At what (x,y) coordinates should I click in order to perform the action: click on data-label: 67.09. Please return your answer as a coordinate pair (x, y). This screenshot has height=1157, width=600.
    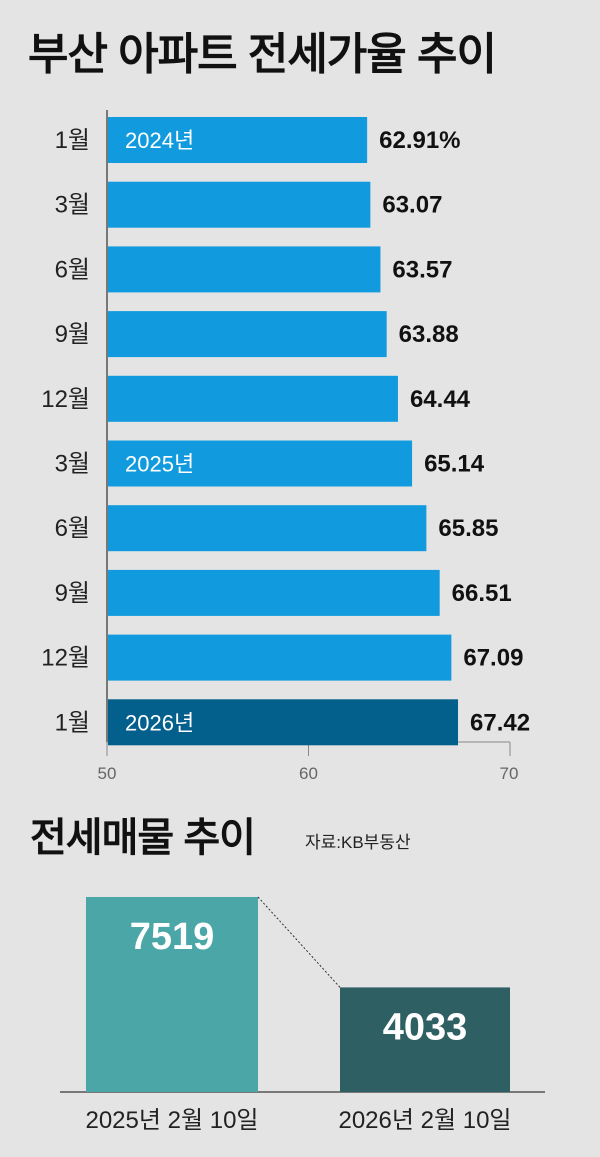
    Looking at the image, I should click on (493, 658).